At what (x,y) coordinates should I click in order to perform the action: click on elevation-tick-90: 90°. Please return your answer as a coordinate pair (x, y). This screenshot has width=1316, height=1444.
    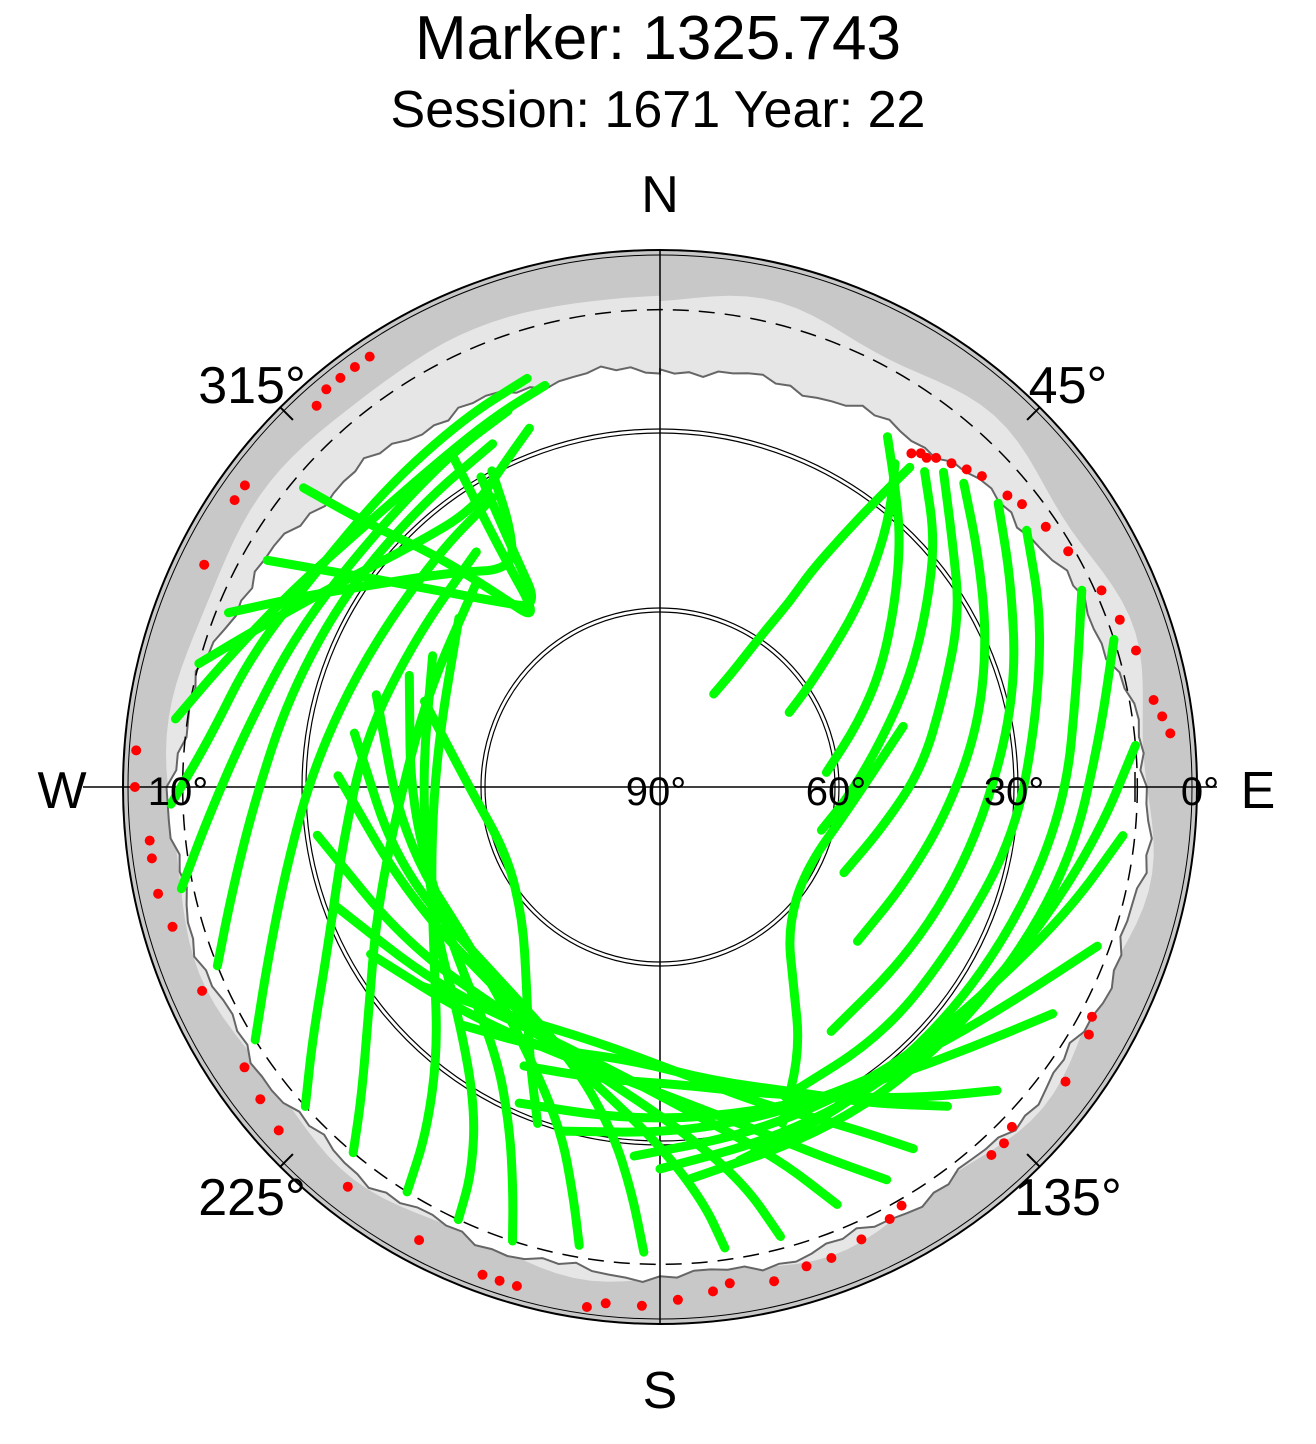
    Looking at the image, I should click on (656, 792).